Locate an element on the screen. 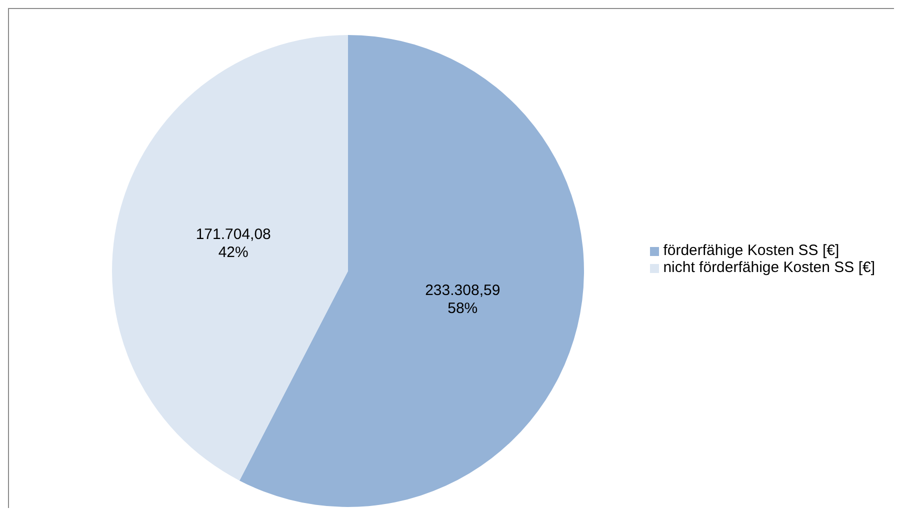 The height and width of the screenshot is (516, 902). data-label: 171.704,08 42% is located at coordinates (233, 243).